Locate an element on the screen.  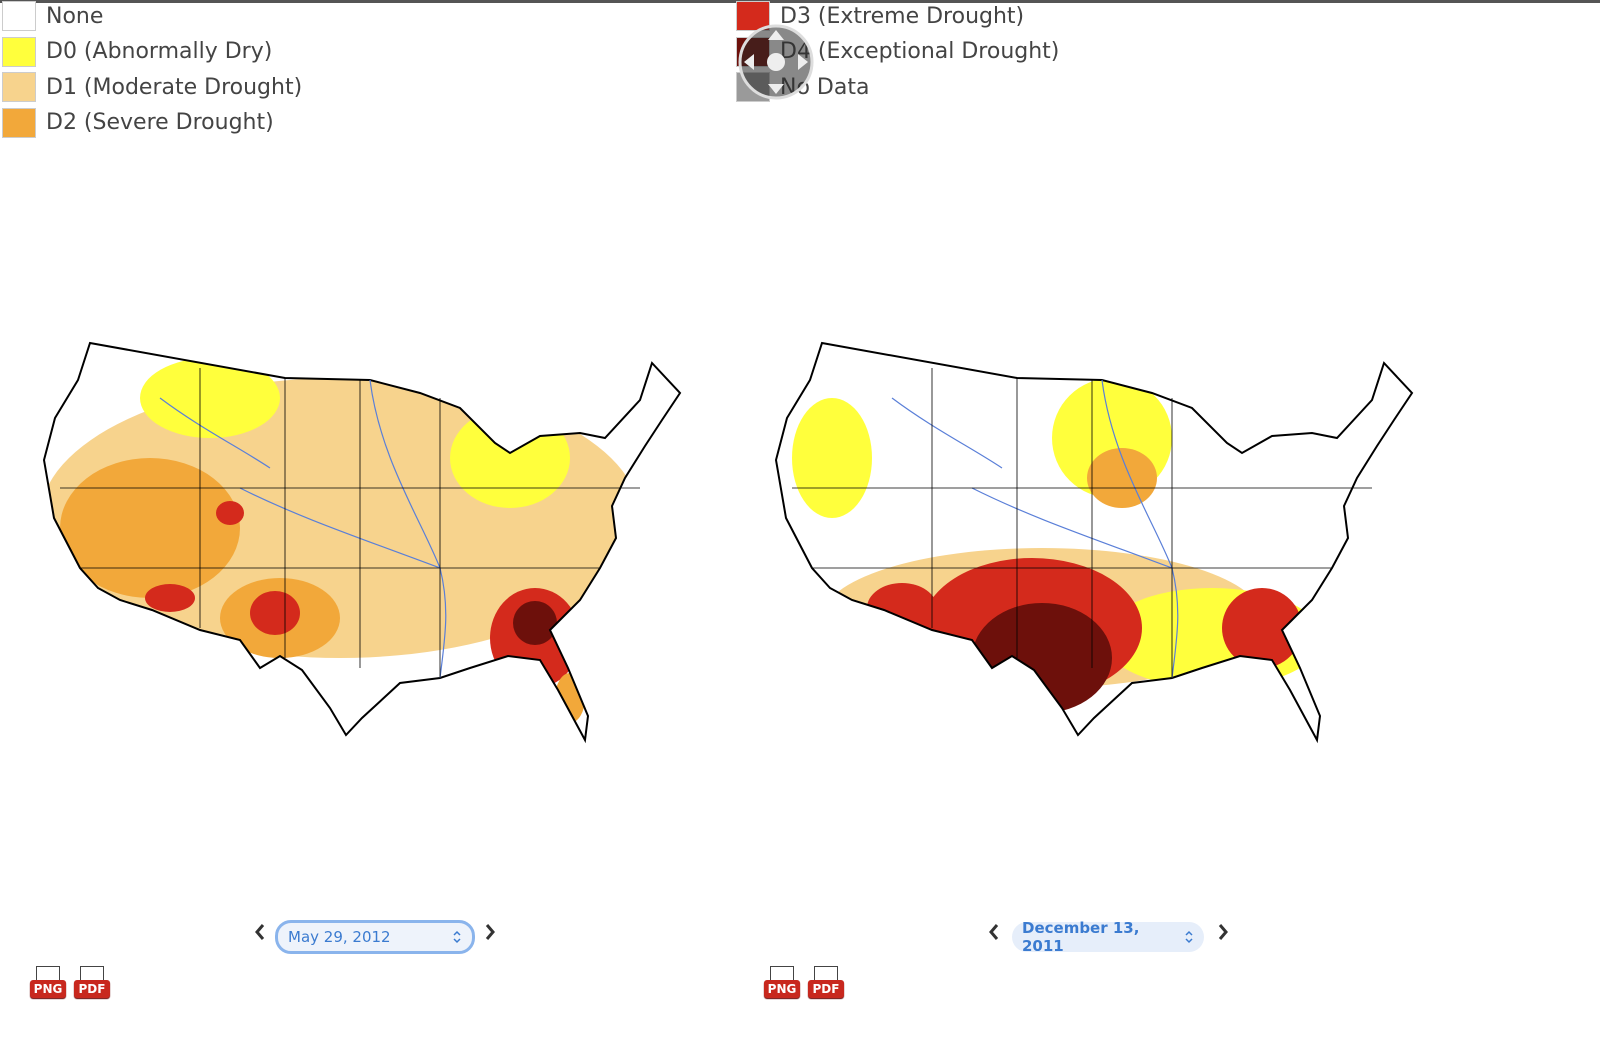
legend-label: D0 (Abnormally Dry) is located at coordinates (159, 51).